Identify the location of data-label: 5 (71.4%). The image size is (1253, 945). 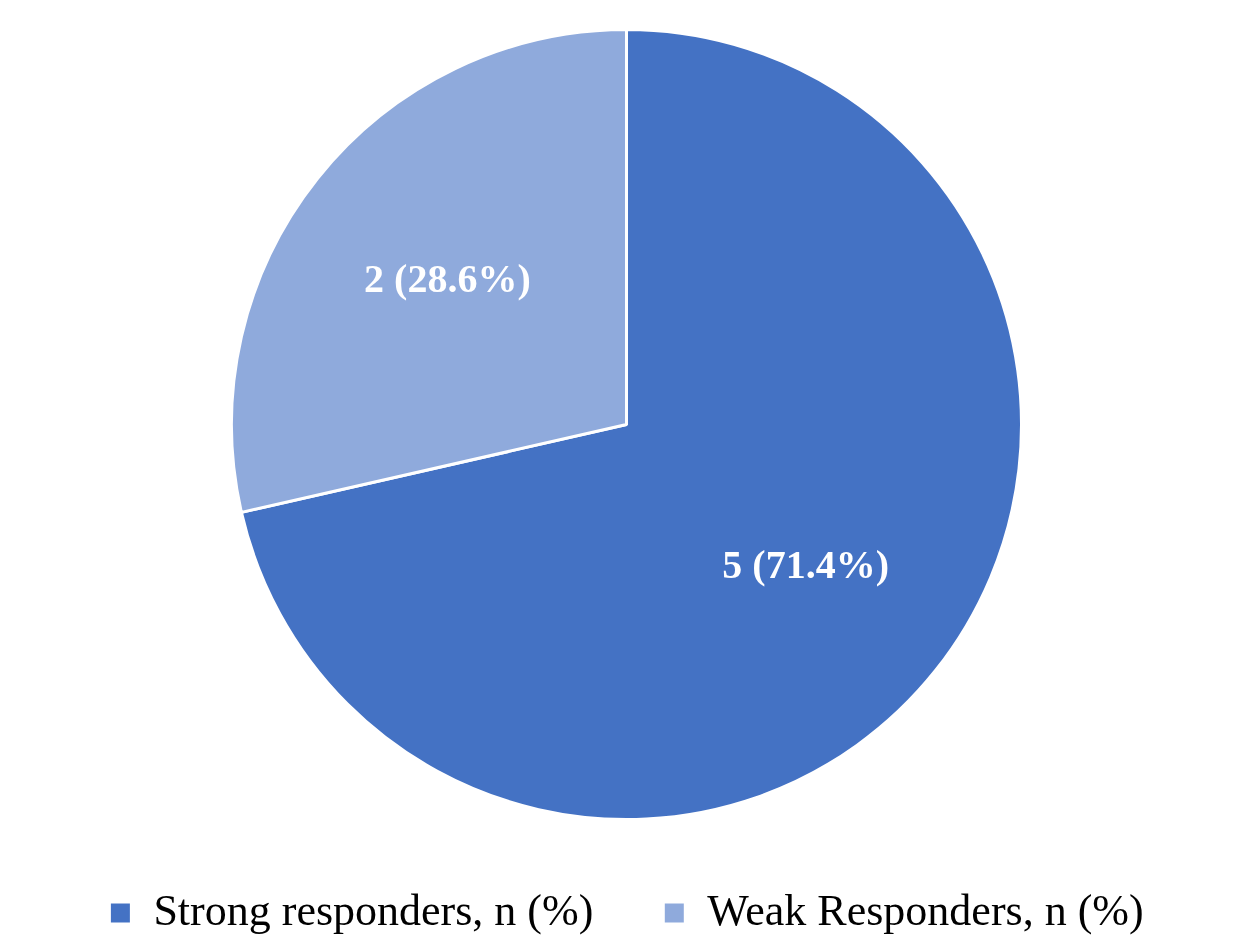
(805, 564).